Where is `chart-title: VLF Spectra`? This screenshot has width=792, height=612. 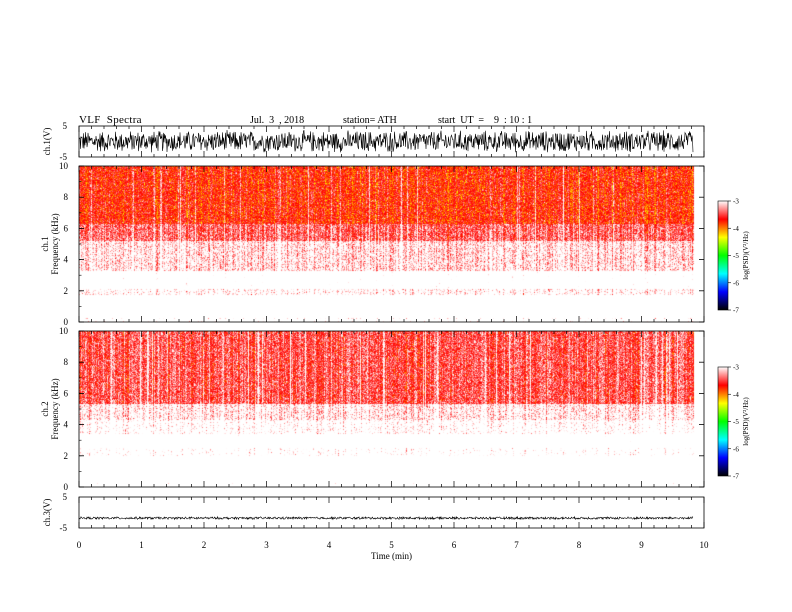
chart-title: VLF Spectra is located at coordinates (110, 120).